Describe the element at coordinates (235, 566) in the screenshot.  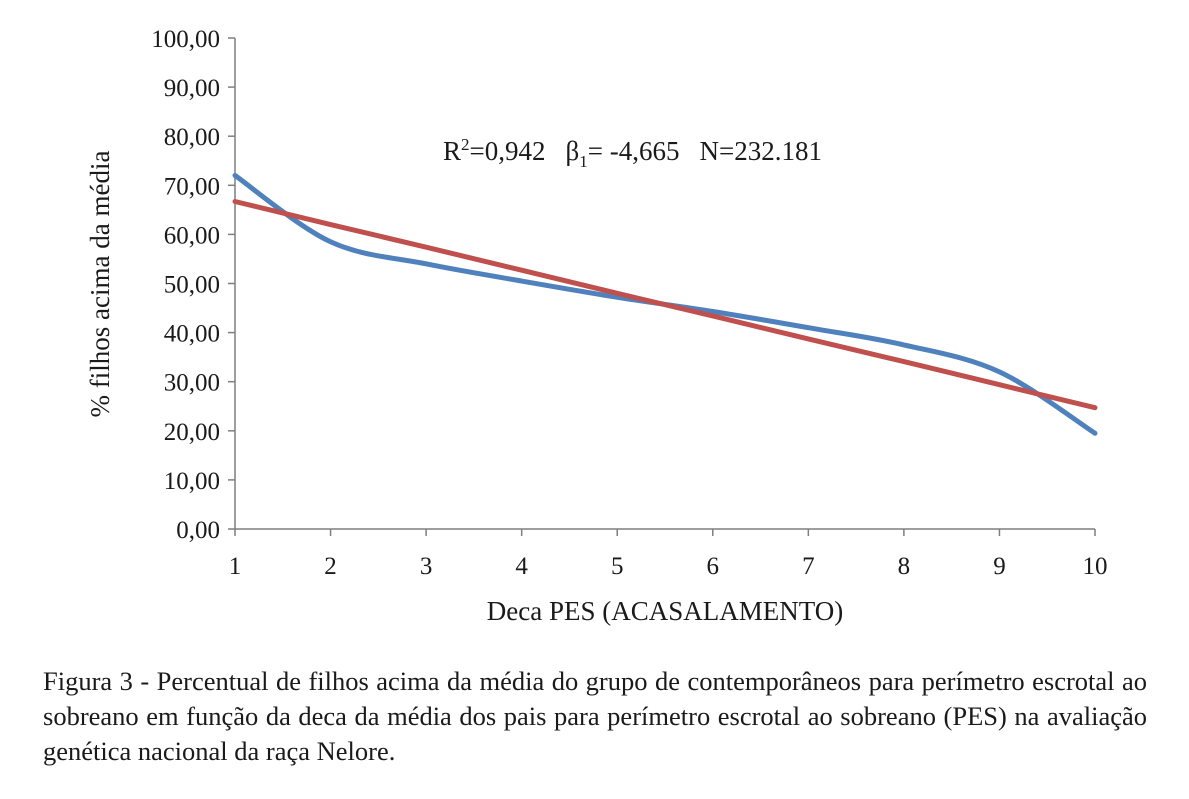
I see `x-tick-label: 1` at that location.